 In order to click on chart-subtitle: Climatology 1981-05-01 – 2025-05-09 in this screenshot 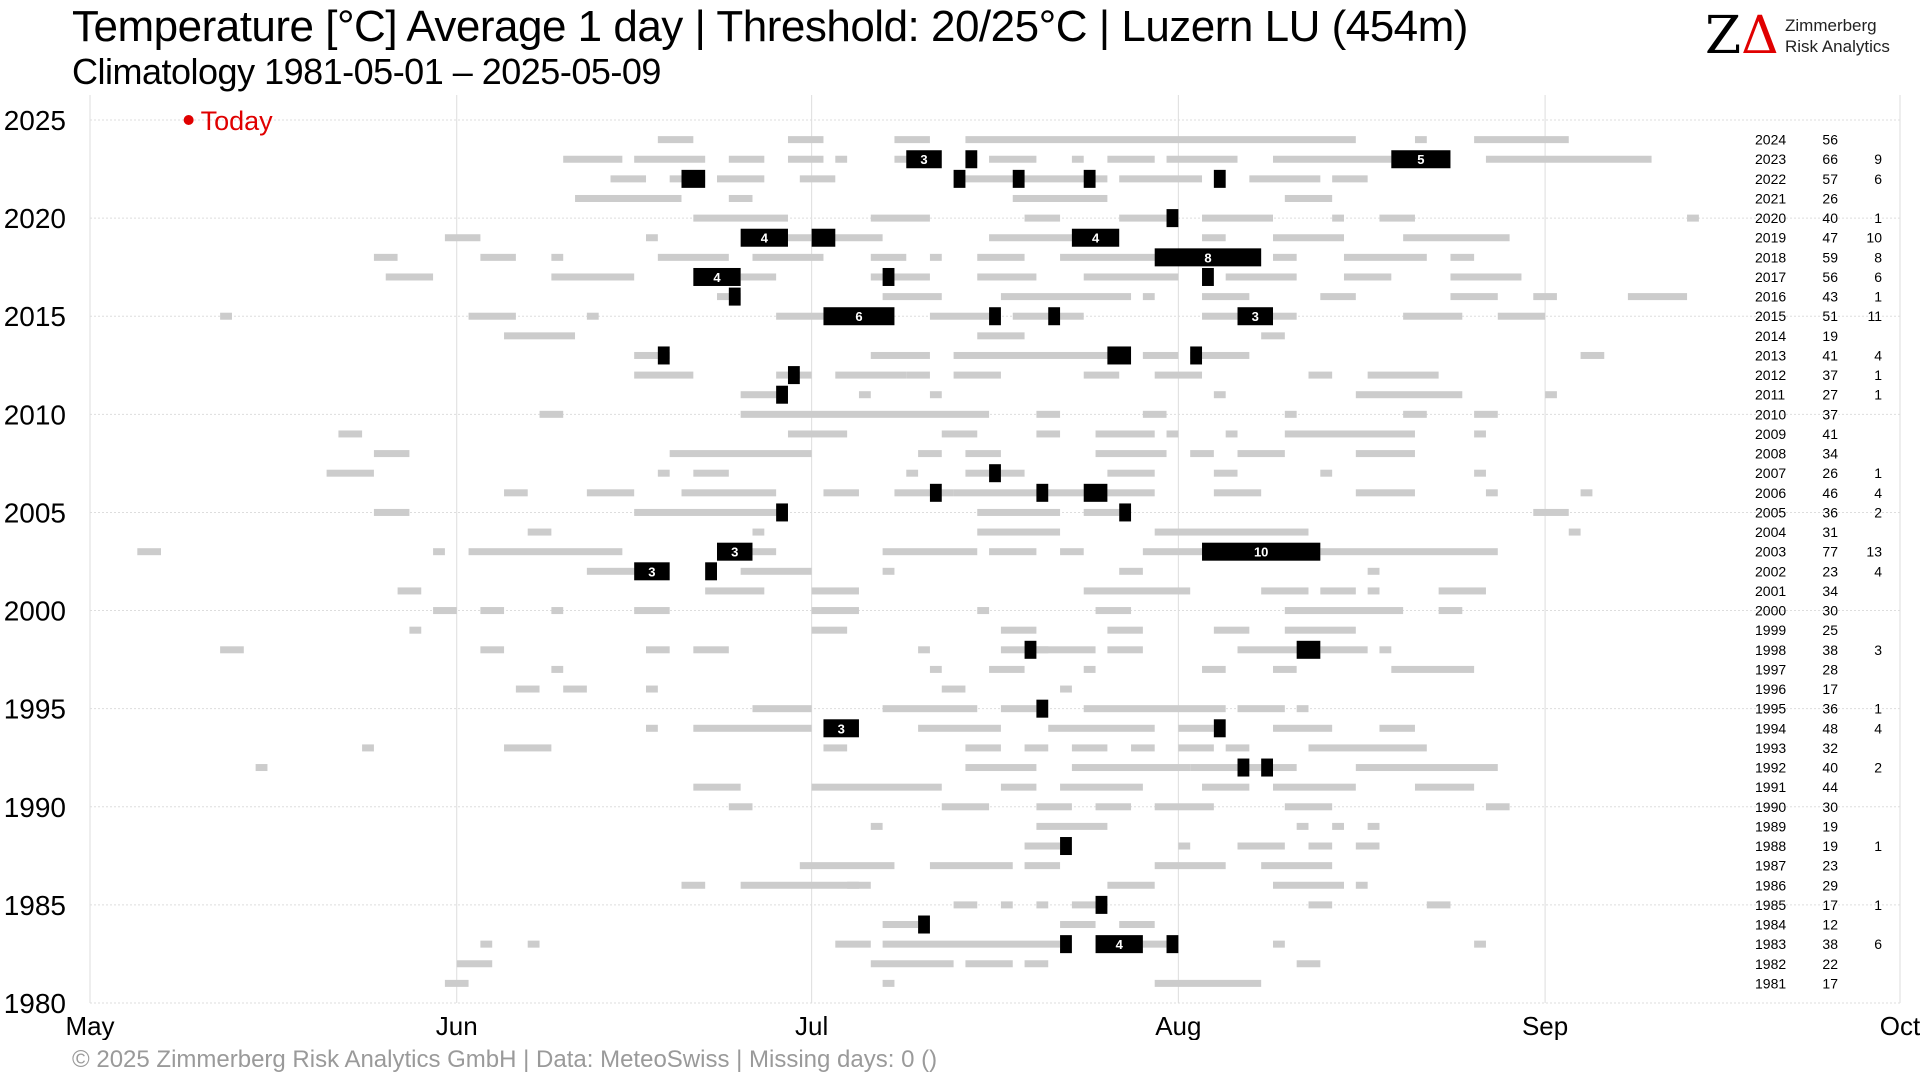, I will do `click(366, 71)`.